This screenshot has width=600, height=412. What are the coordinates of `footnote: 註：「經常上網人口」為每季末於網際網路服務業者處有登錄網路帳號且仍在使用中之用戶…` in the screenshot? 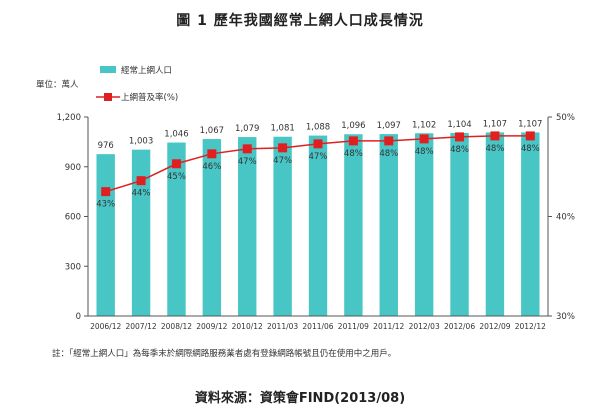 It's located at (224, 354).